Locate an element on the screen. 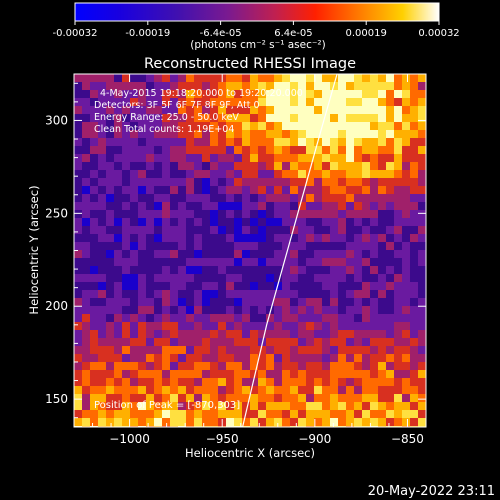 The height and width of the screenshot is (500, 500). y-tick-label: 250 is located at coordinates (56, 213).